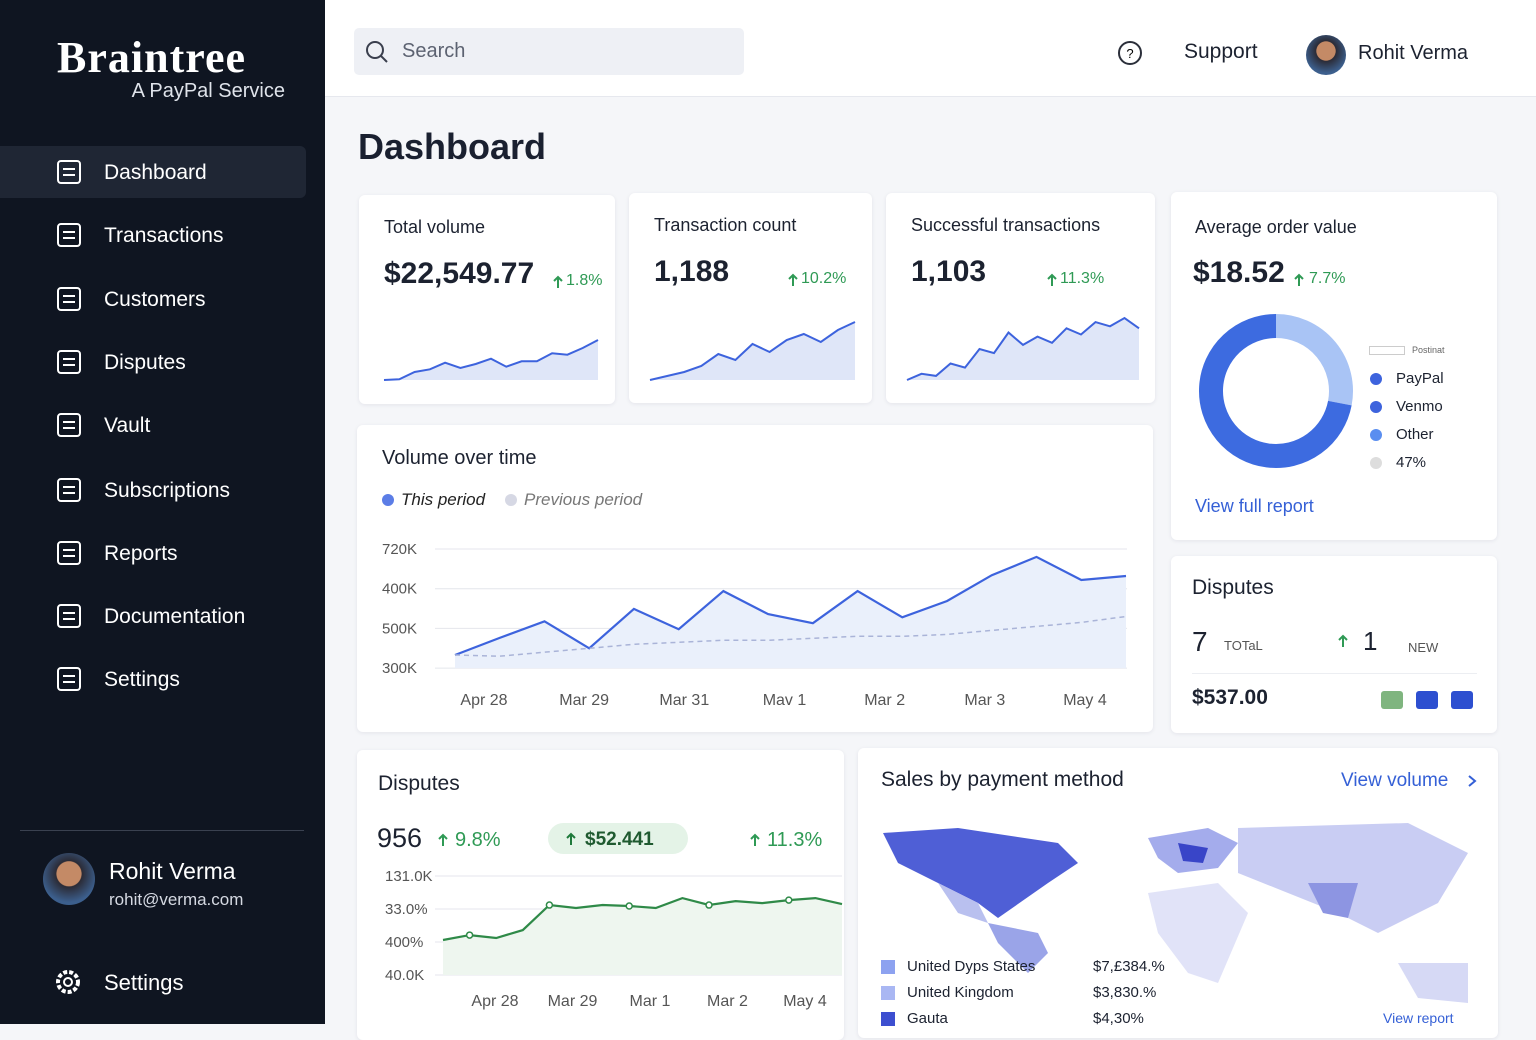  Describe the element at coordinates (805, 1001) in the screenshot. I see `x-tick-label: May 4` at that location.